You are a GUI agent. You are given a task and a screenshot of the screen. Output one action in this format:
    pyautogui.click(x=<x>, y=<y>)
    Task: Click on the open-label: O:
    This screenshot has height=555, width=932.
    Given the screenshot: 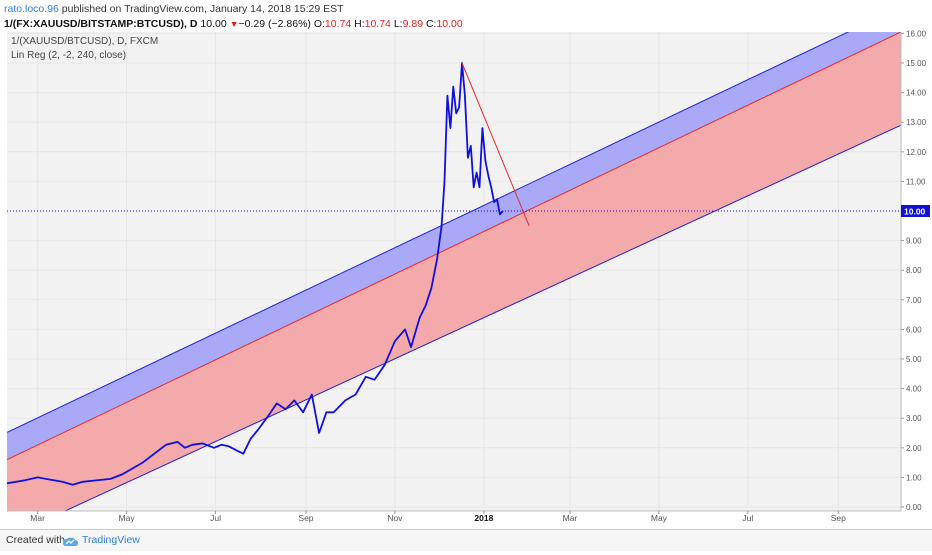 What is the action you would take?
    pyautogui.click(x=319, y=24)
    